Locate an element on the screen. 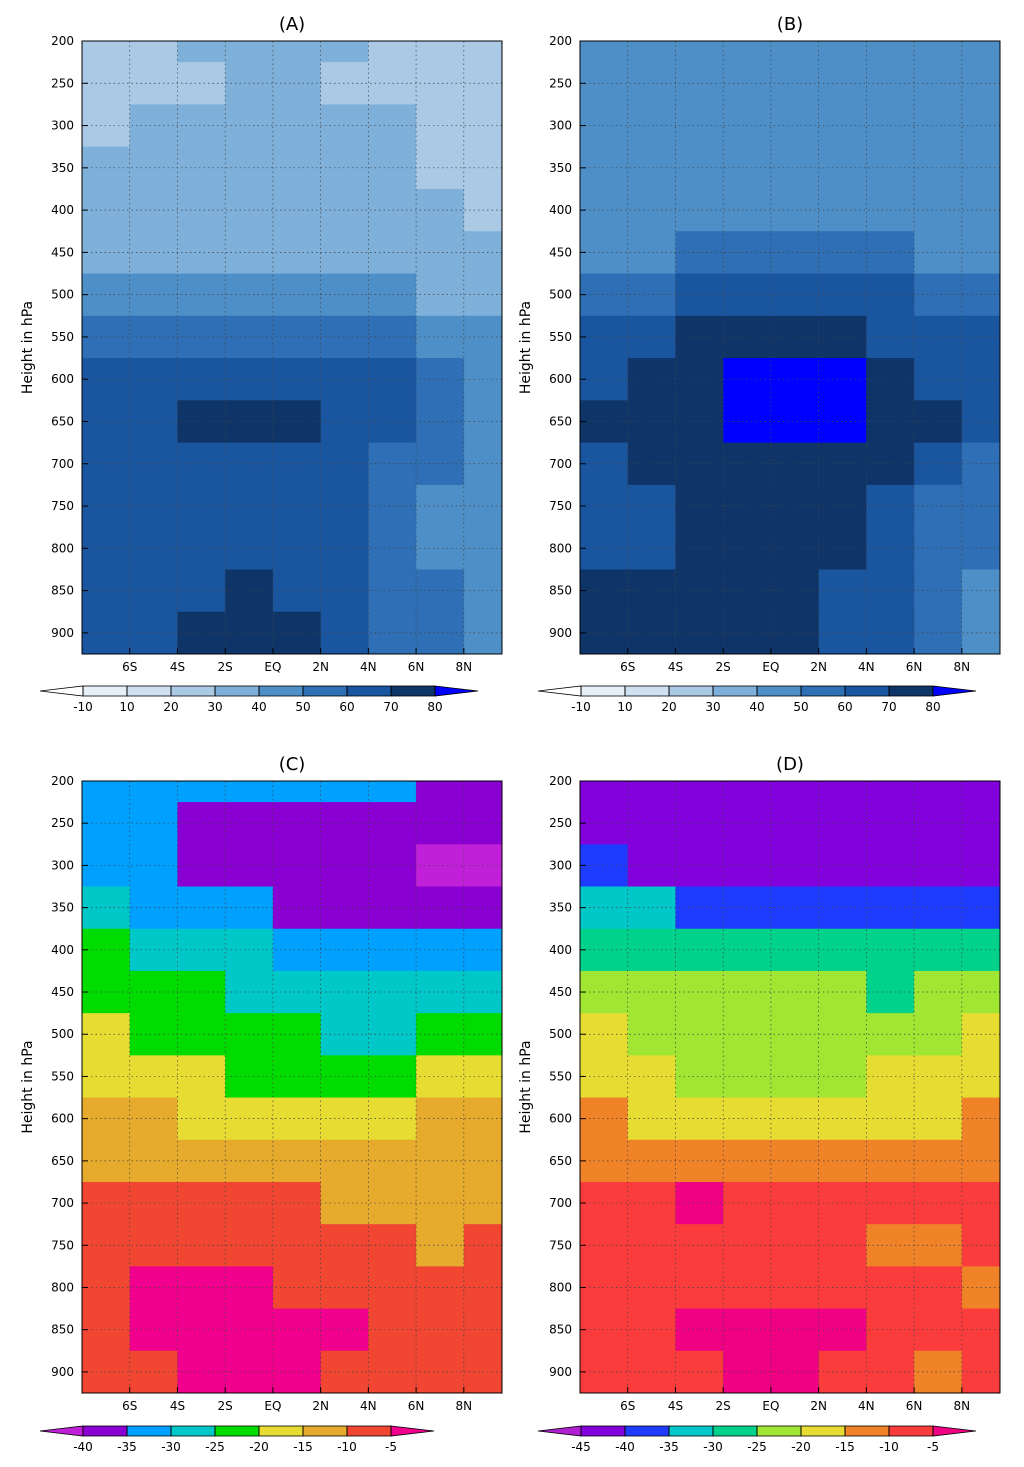 Image resolution: width=1024 pixels, height=1467 pixels. colorbar-label: 50 is located at coordinates (302, 707).